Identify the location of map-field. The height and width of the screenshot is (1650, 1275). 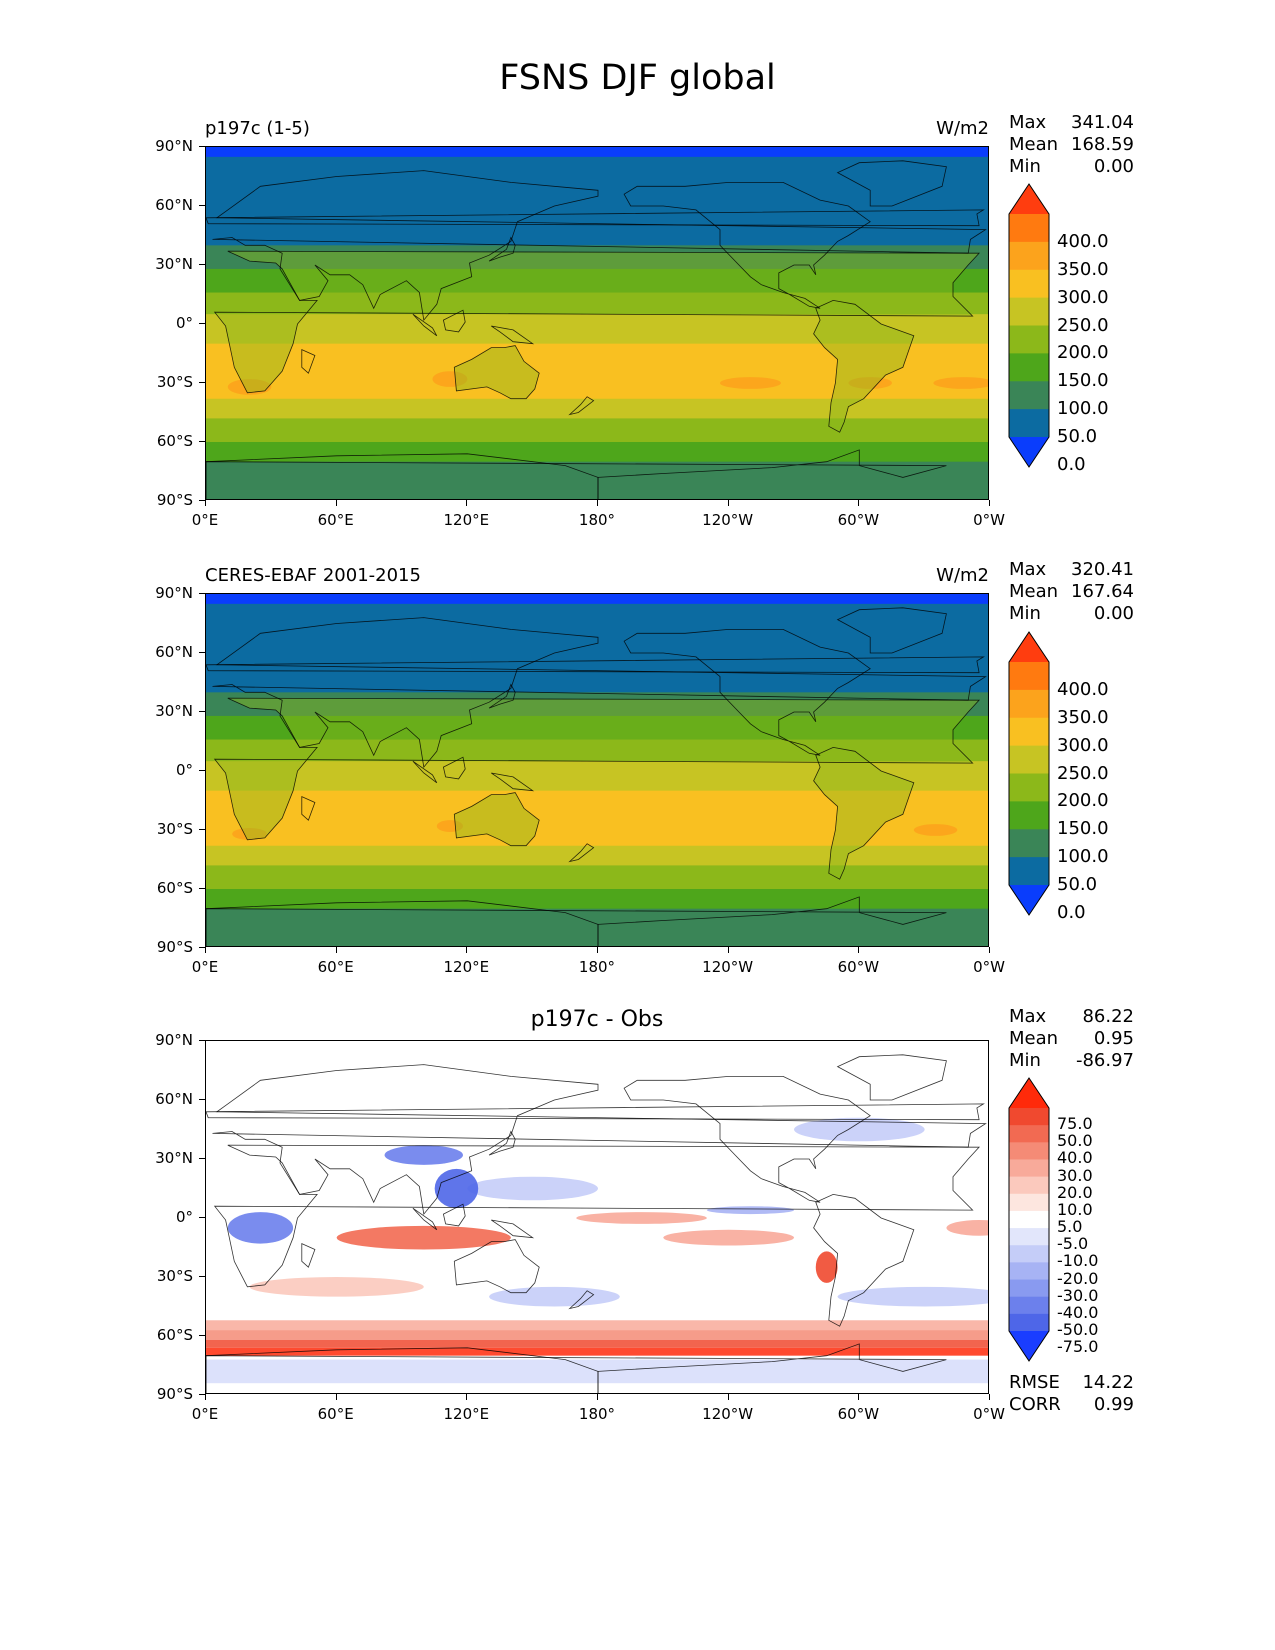
(597, 770).